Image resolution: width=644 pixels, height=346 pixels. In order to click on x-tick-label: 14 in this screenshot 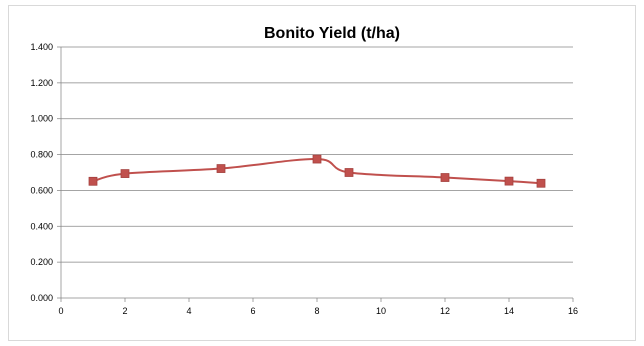, I will do `click(509, 311)`.